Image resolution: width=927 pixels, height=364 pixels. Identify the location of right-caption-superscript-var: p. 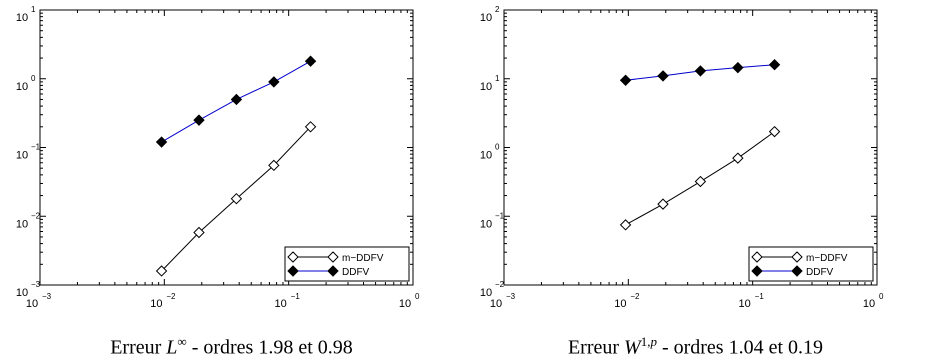
(653, 341).